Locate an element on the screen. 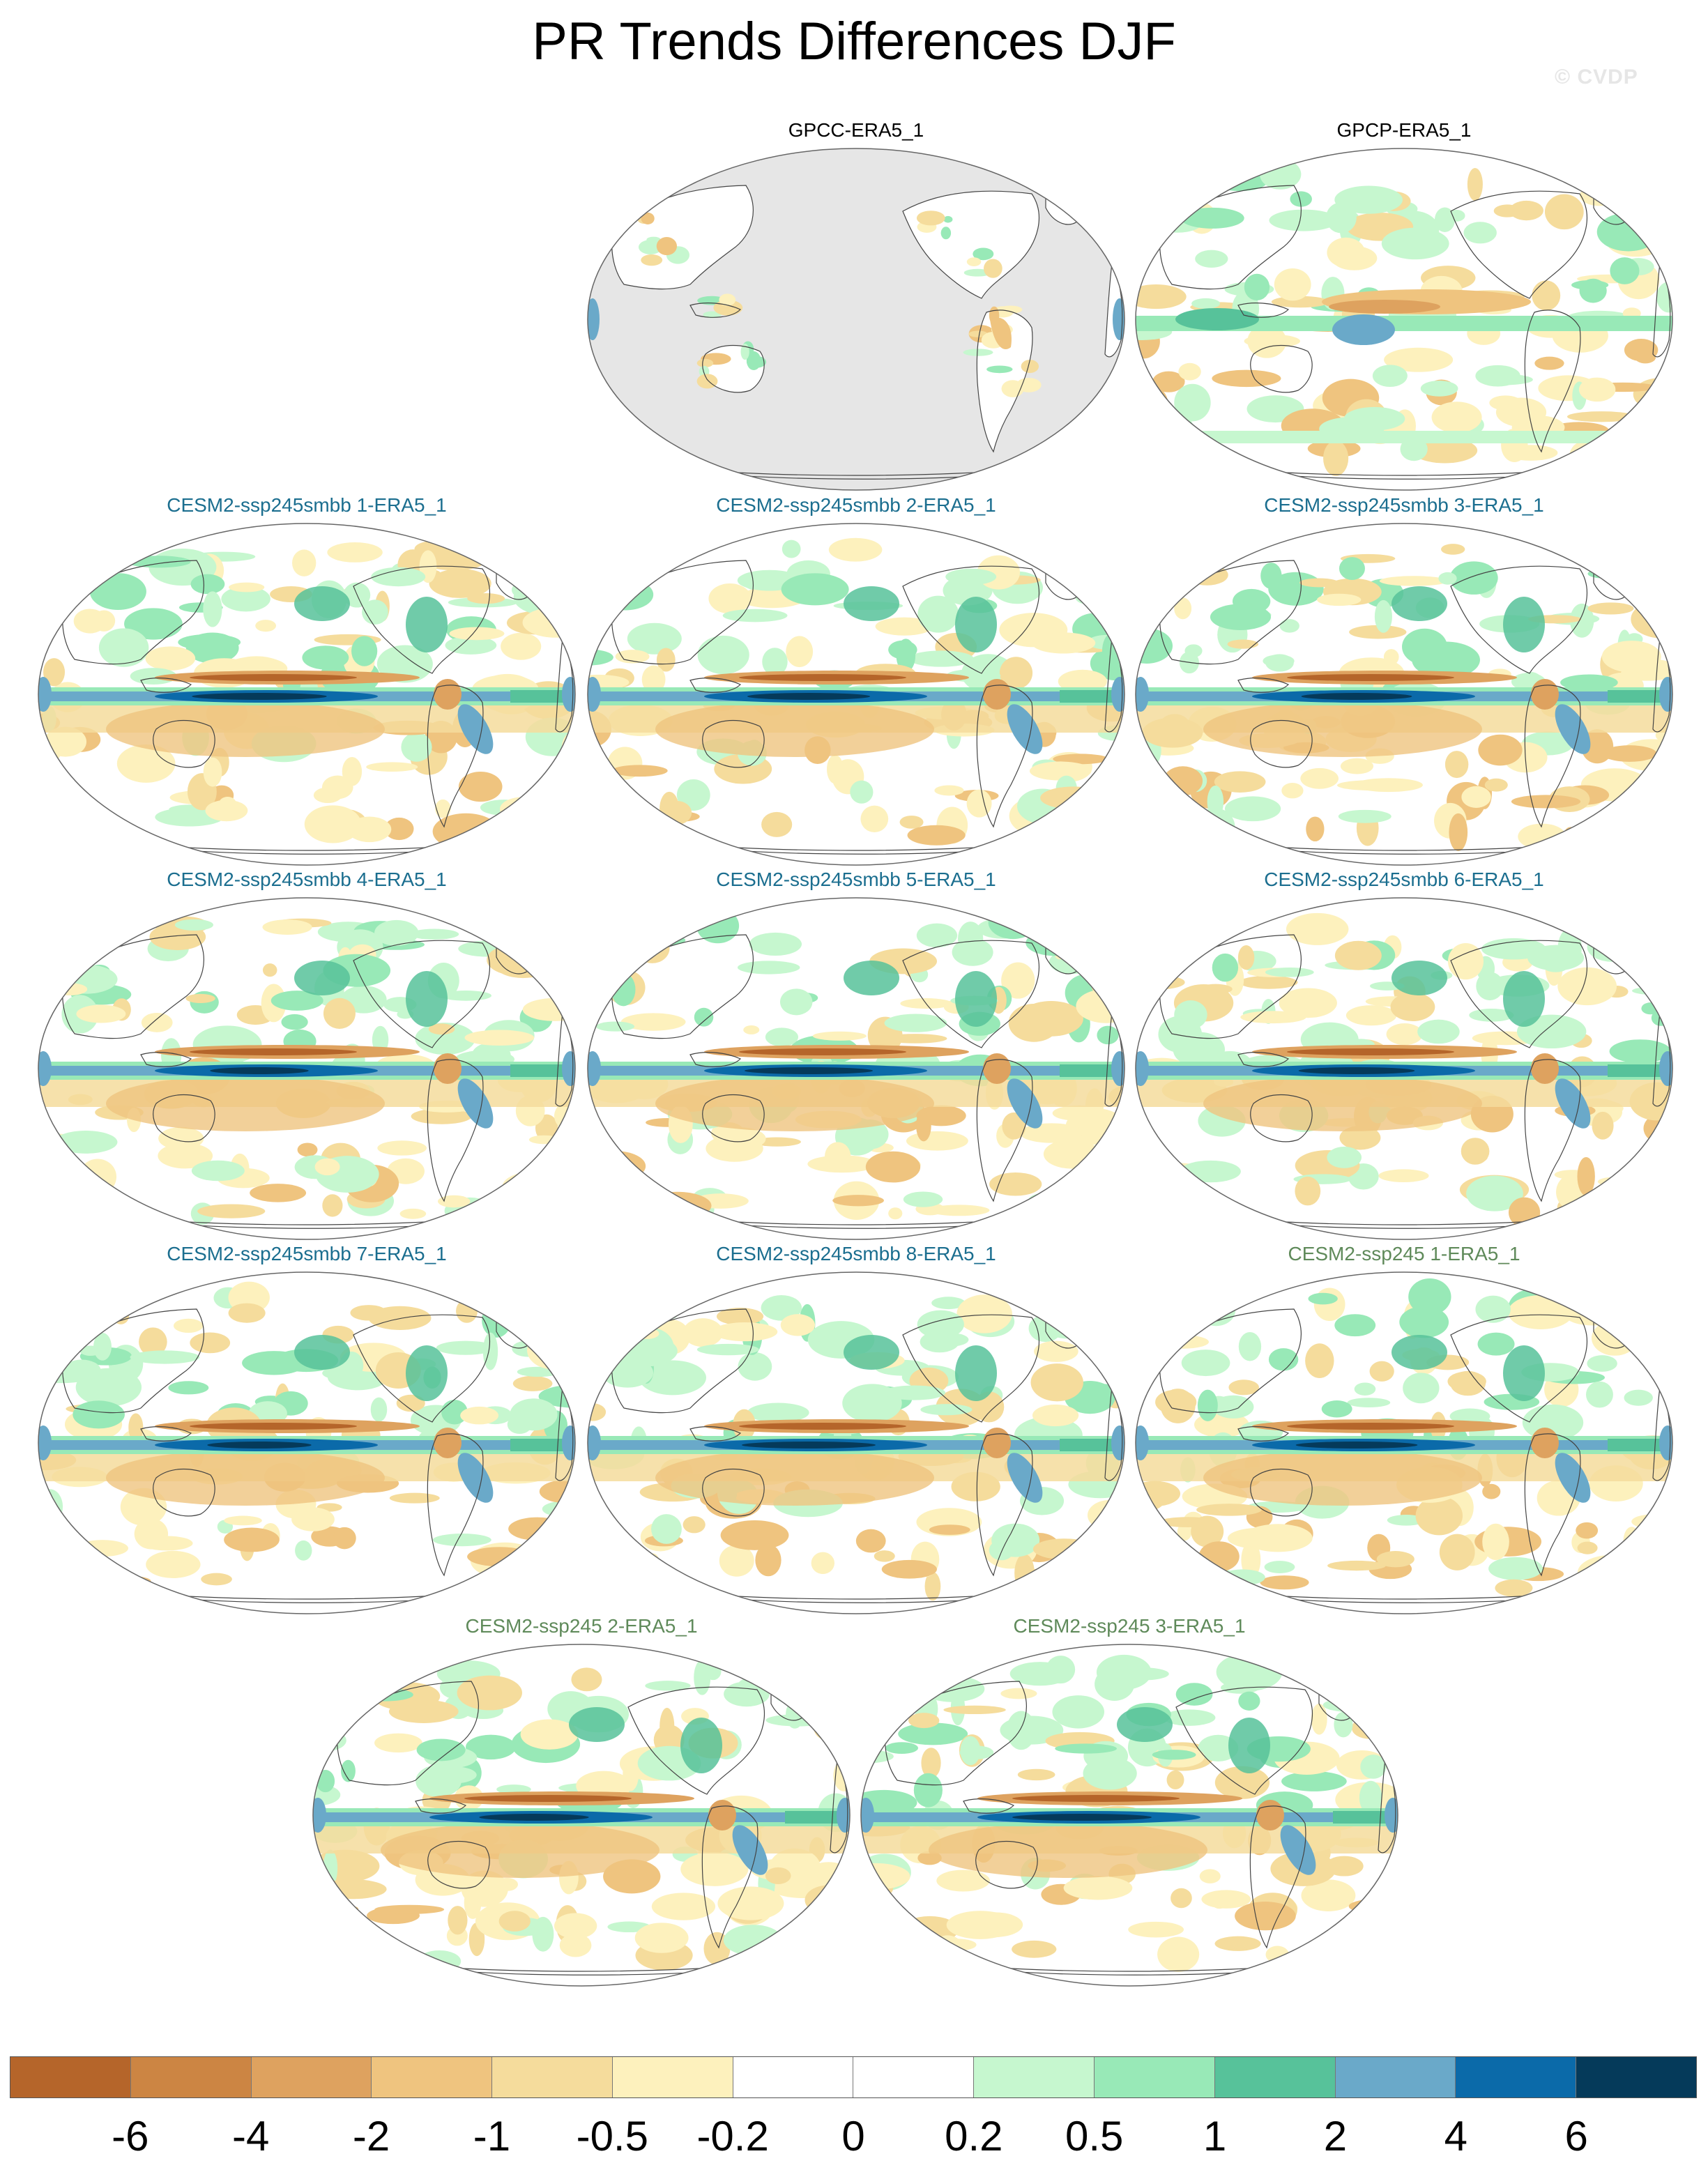 Image resolution: width=1708 pixels, height=2163 pixels. panel-title: CESM2-ssp245smbb 2-ERA5_1 is located at coordinates (856, 505).